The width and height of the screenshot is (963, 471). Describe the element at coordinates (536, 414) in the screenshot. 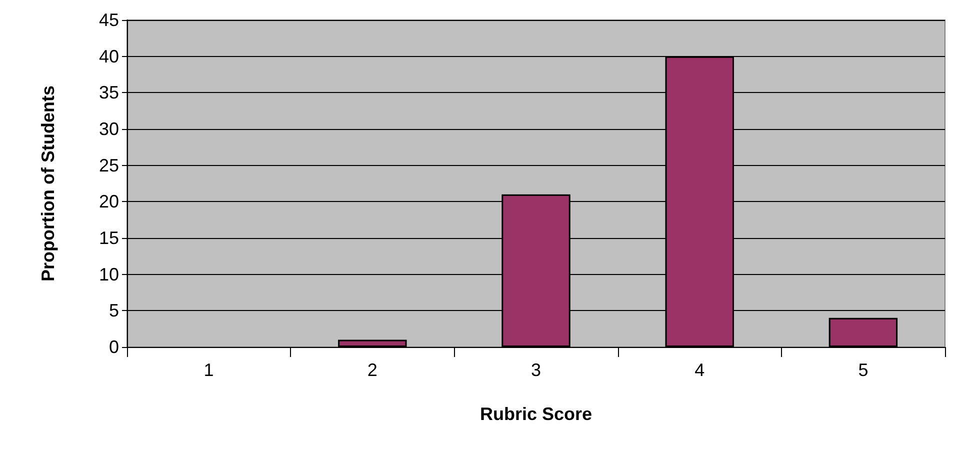

I see `x-axis-title: Rubric Score` at that location.